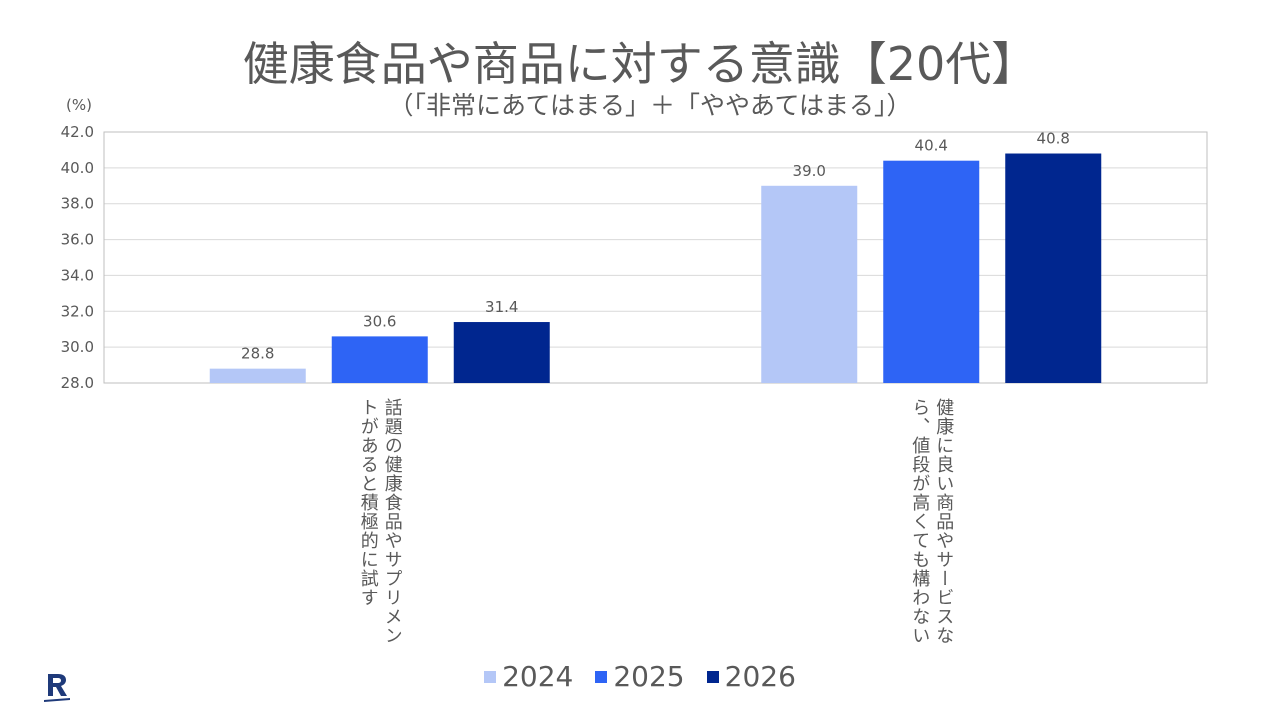 Image resolution: width=1280 pixels, height=720 pixels. I want to click on data-label-2026-1: 40.8, so click(1053, 139).